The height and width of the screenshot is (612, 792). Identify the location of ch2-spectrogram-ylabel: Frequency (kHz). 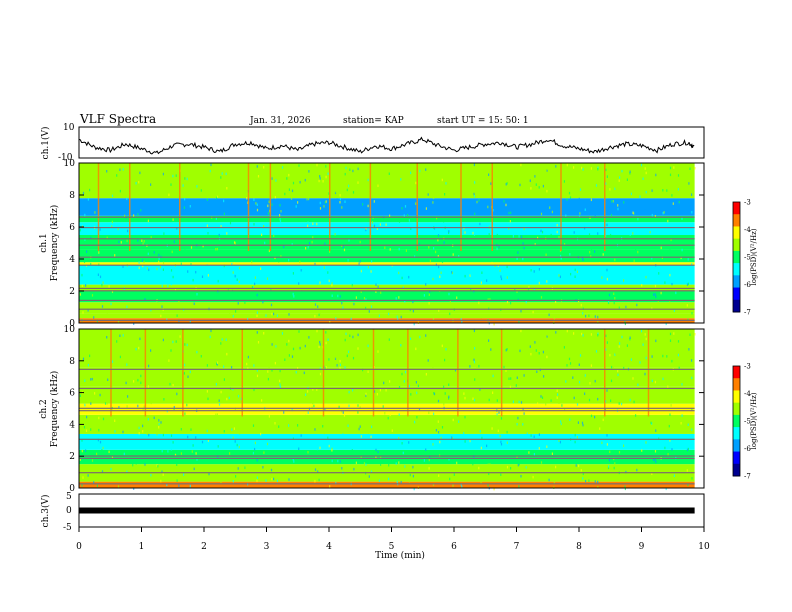
(54, 409).